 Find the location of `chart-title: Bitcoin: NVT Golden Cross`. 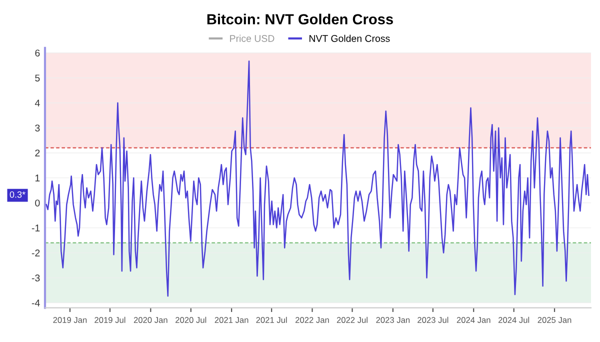

chart-title: Bitcoin: NVT Golden Cross is located at coordinates (300, 19).